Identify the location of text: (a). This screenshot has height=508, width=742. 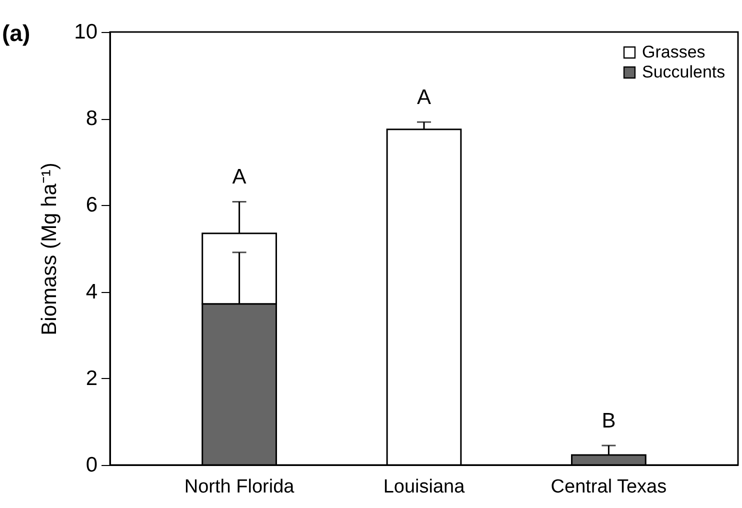
(16, 33).